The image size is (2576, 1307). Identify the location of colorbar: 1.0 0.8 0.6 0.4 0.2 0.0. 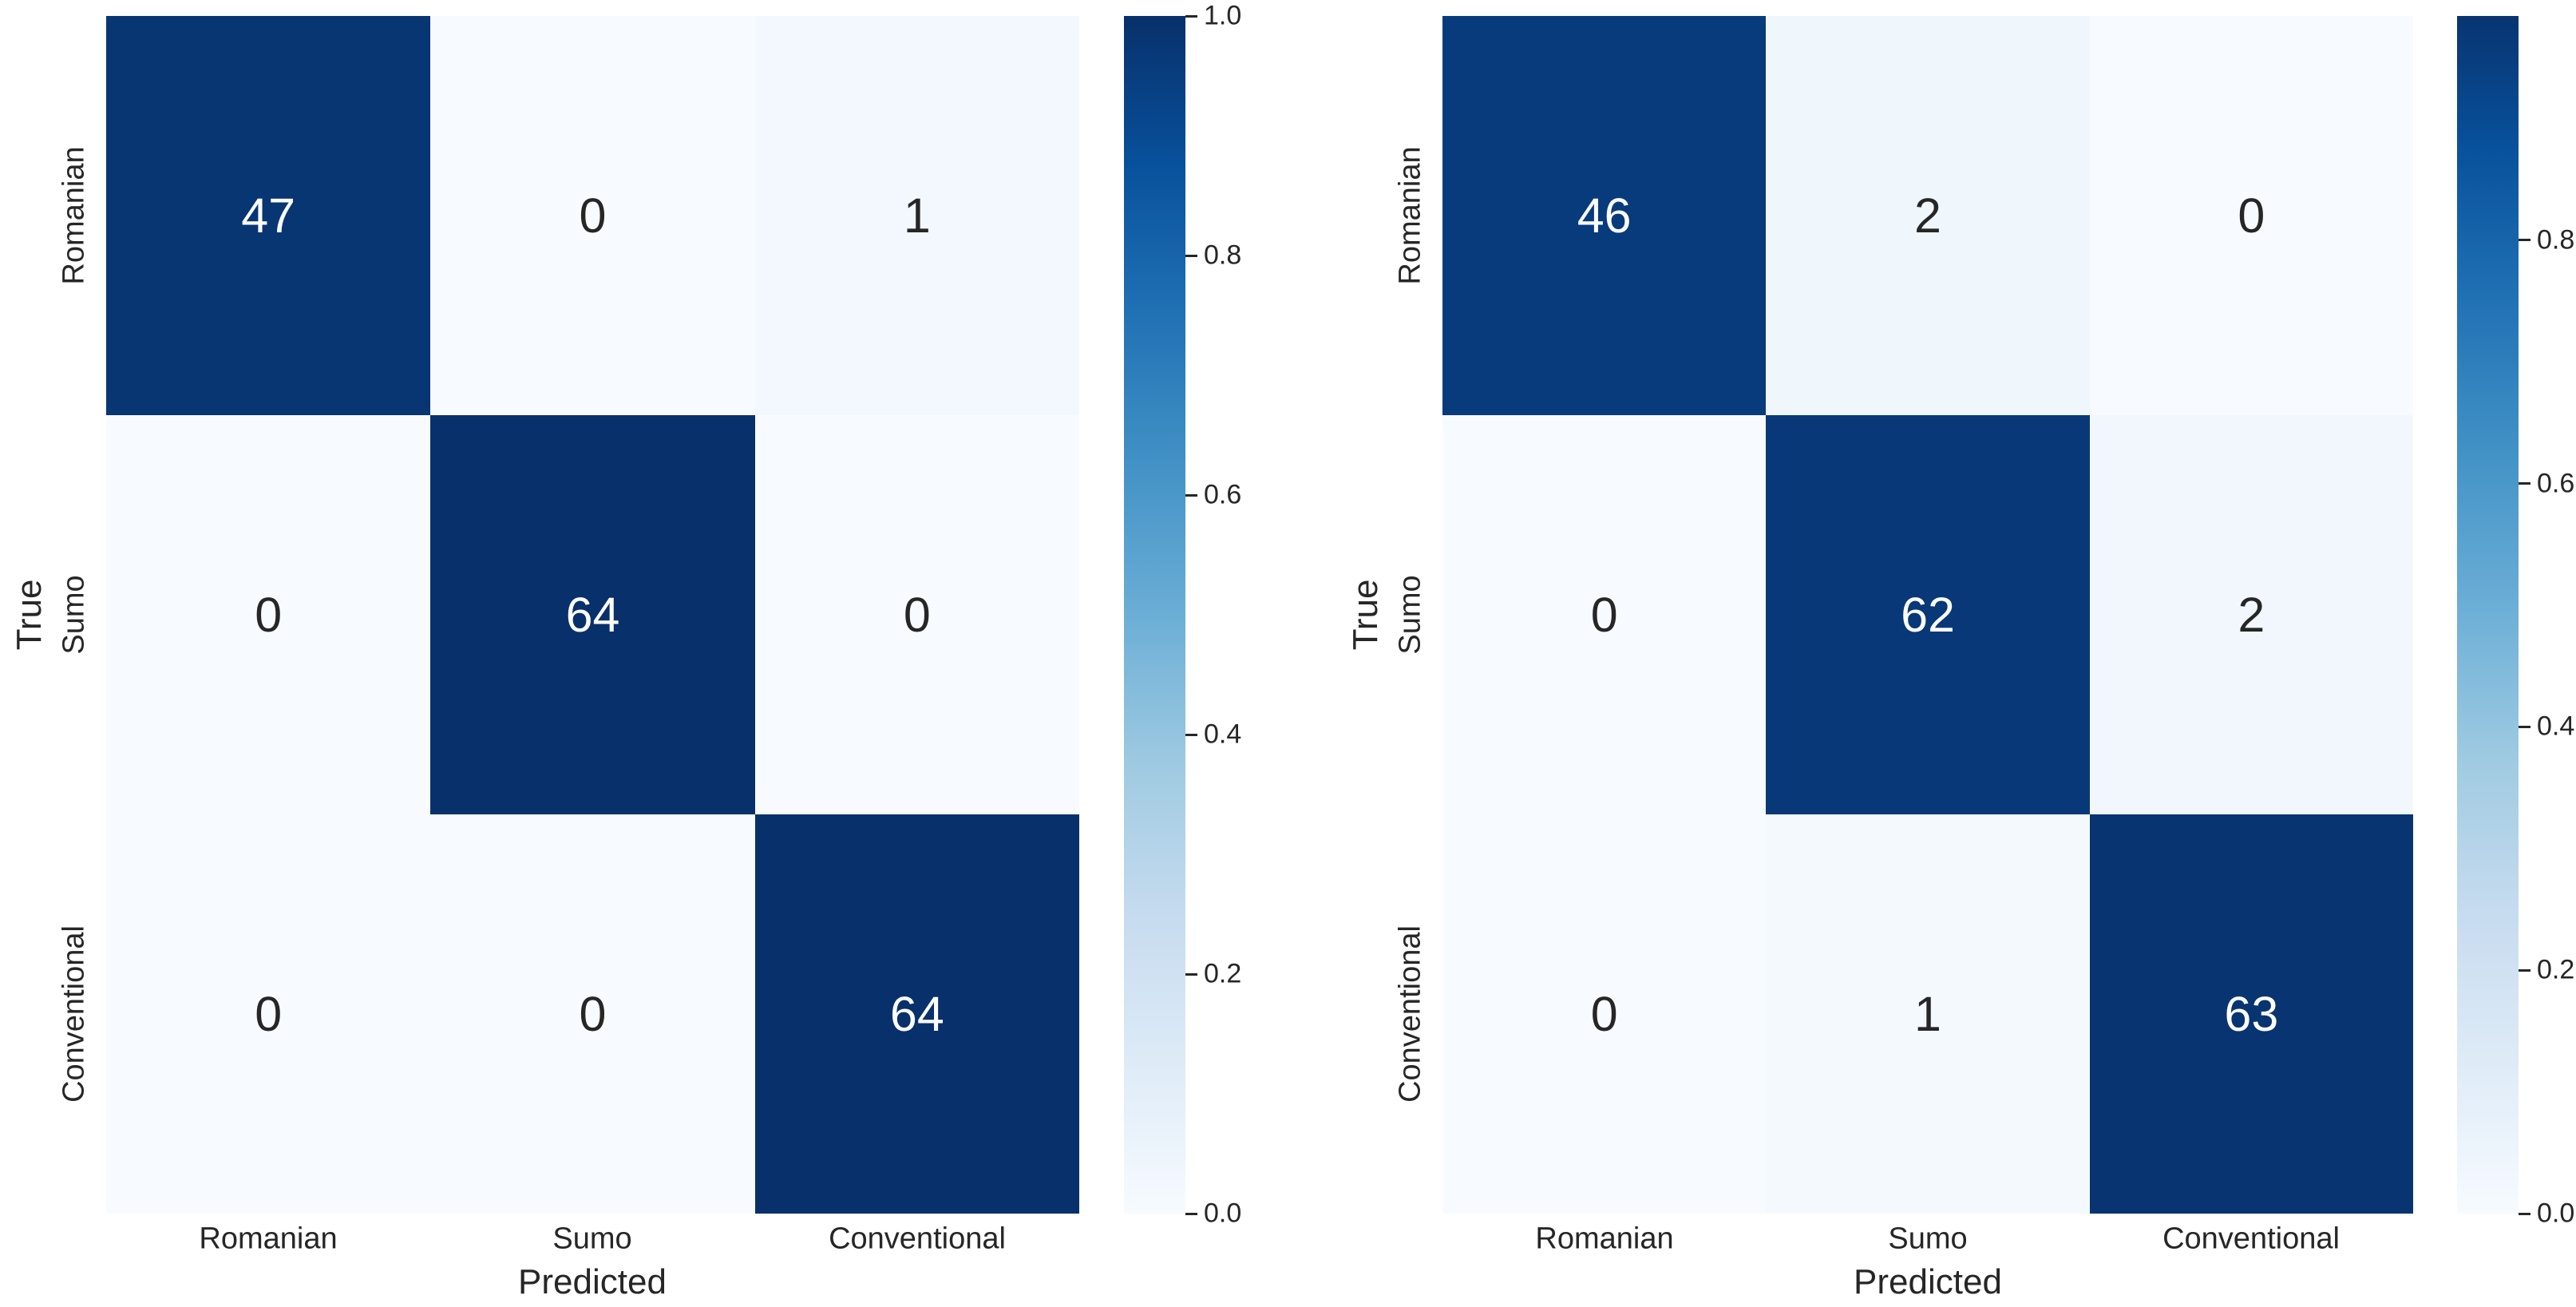
(1183, 615).